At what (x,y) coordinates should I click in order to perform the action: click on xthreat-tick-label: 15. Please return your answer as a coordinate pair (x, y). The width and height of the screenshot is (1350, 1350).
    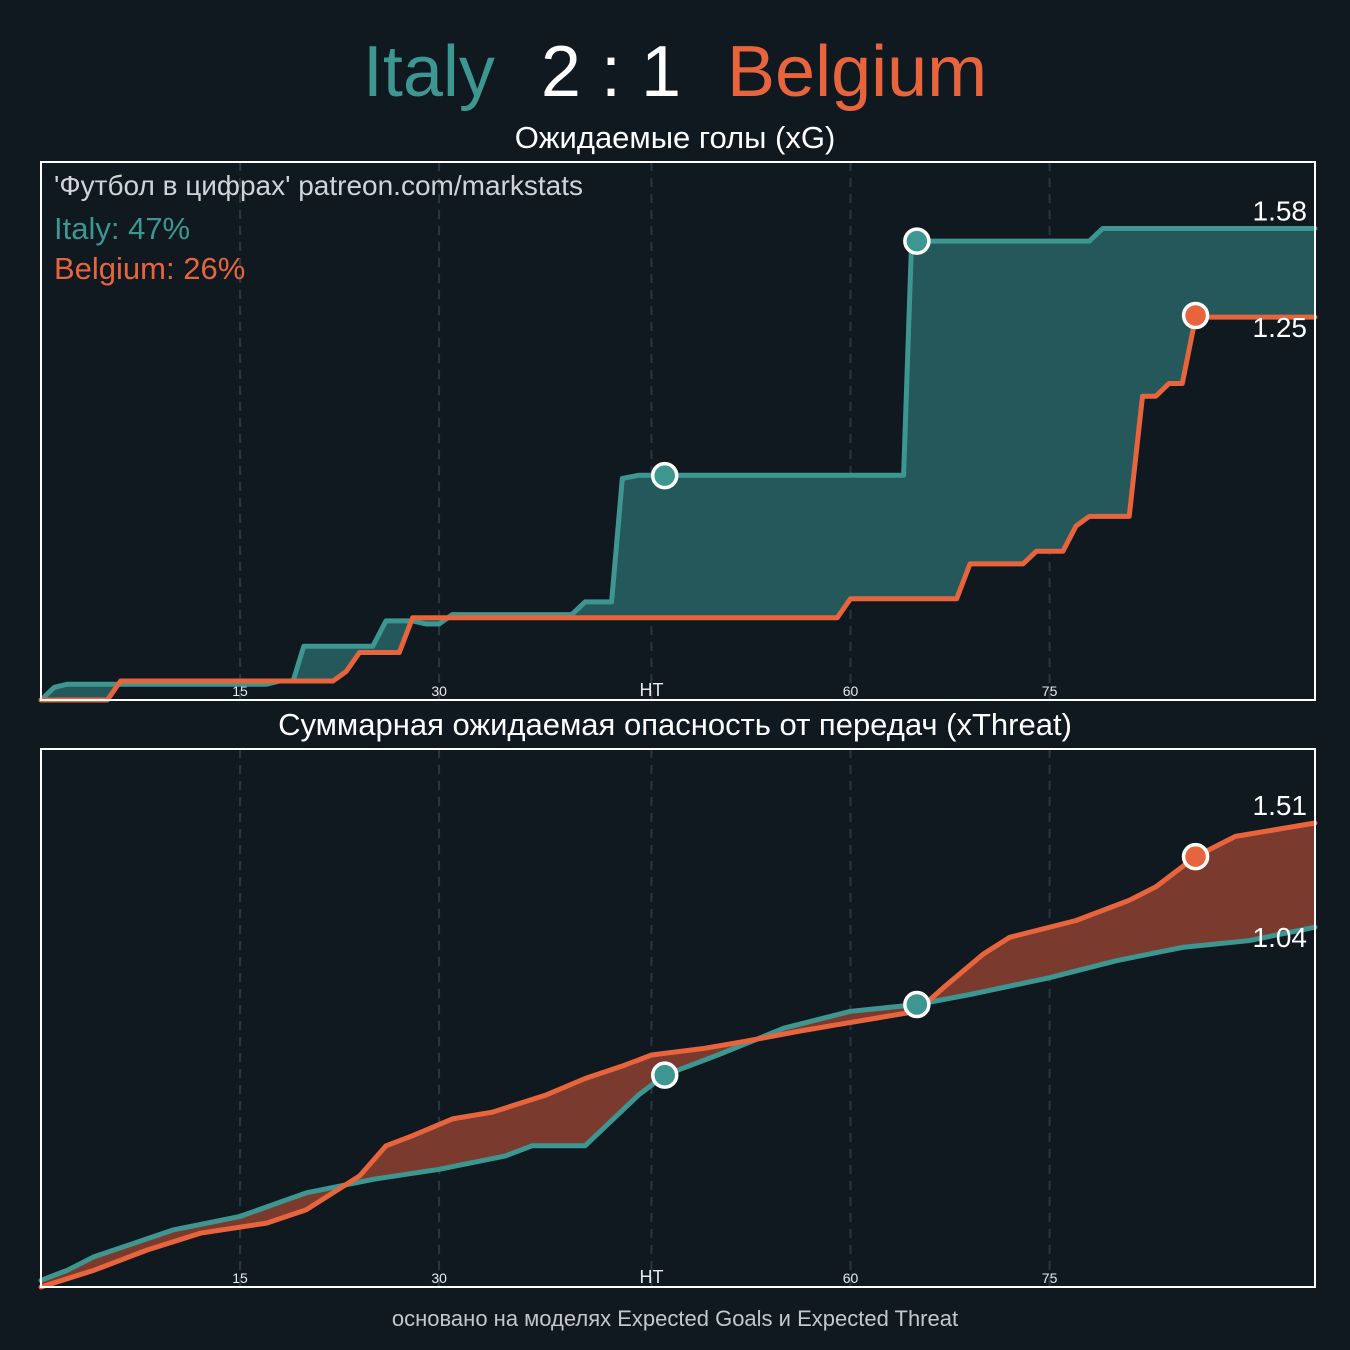
    Looking at the image, I should click on (240, 1278).